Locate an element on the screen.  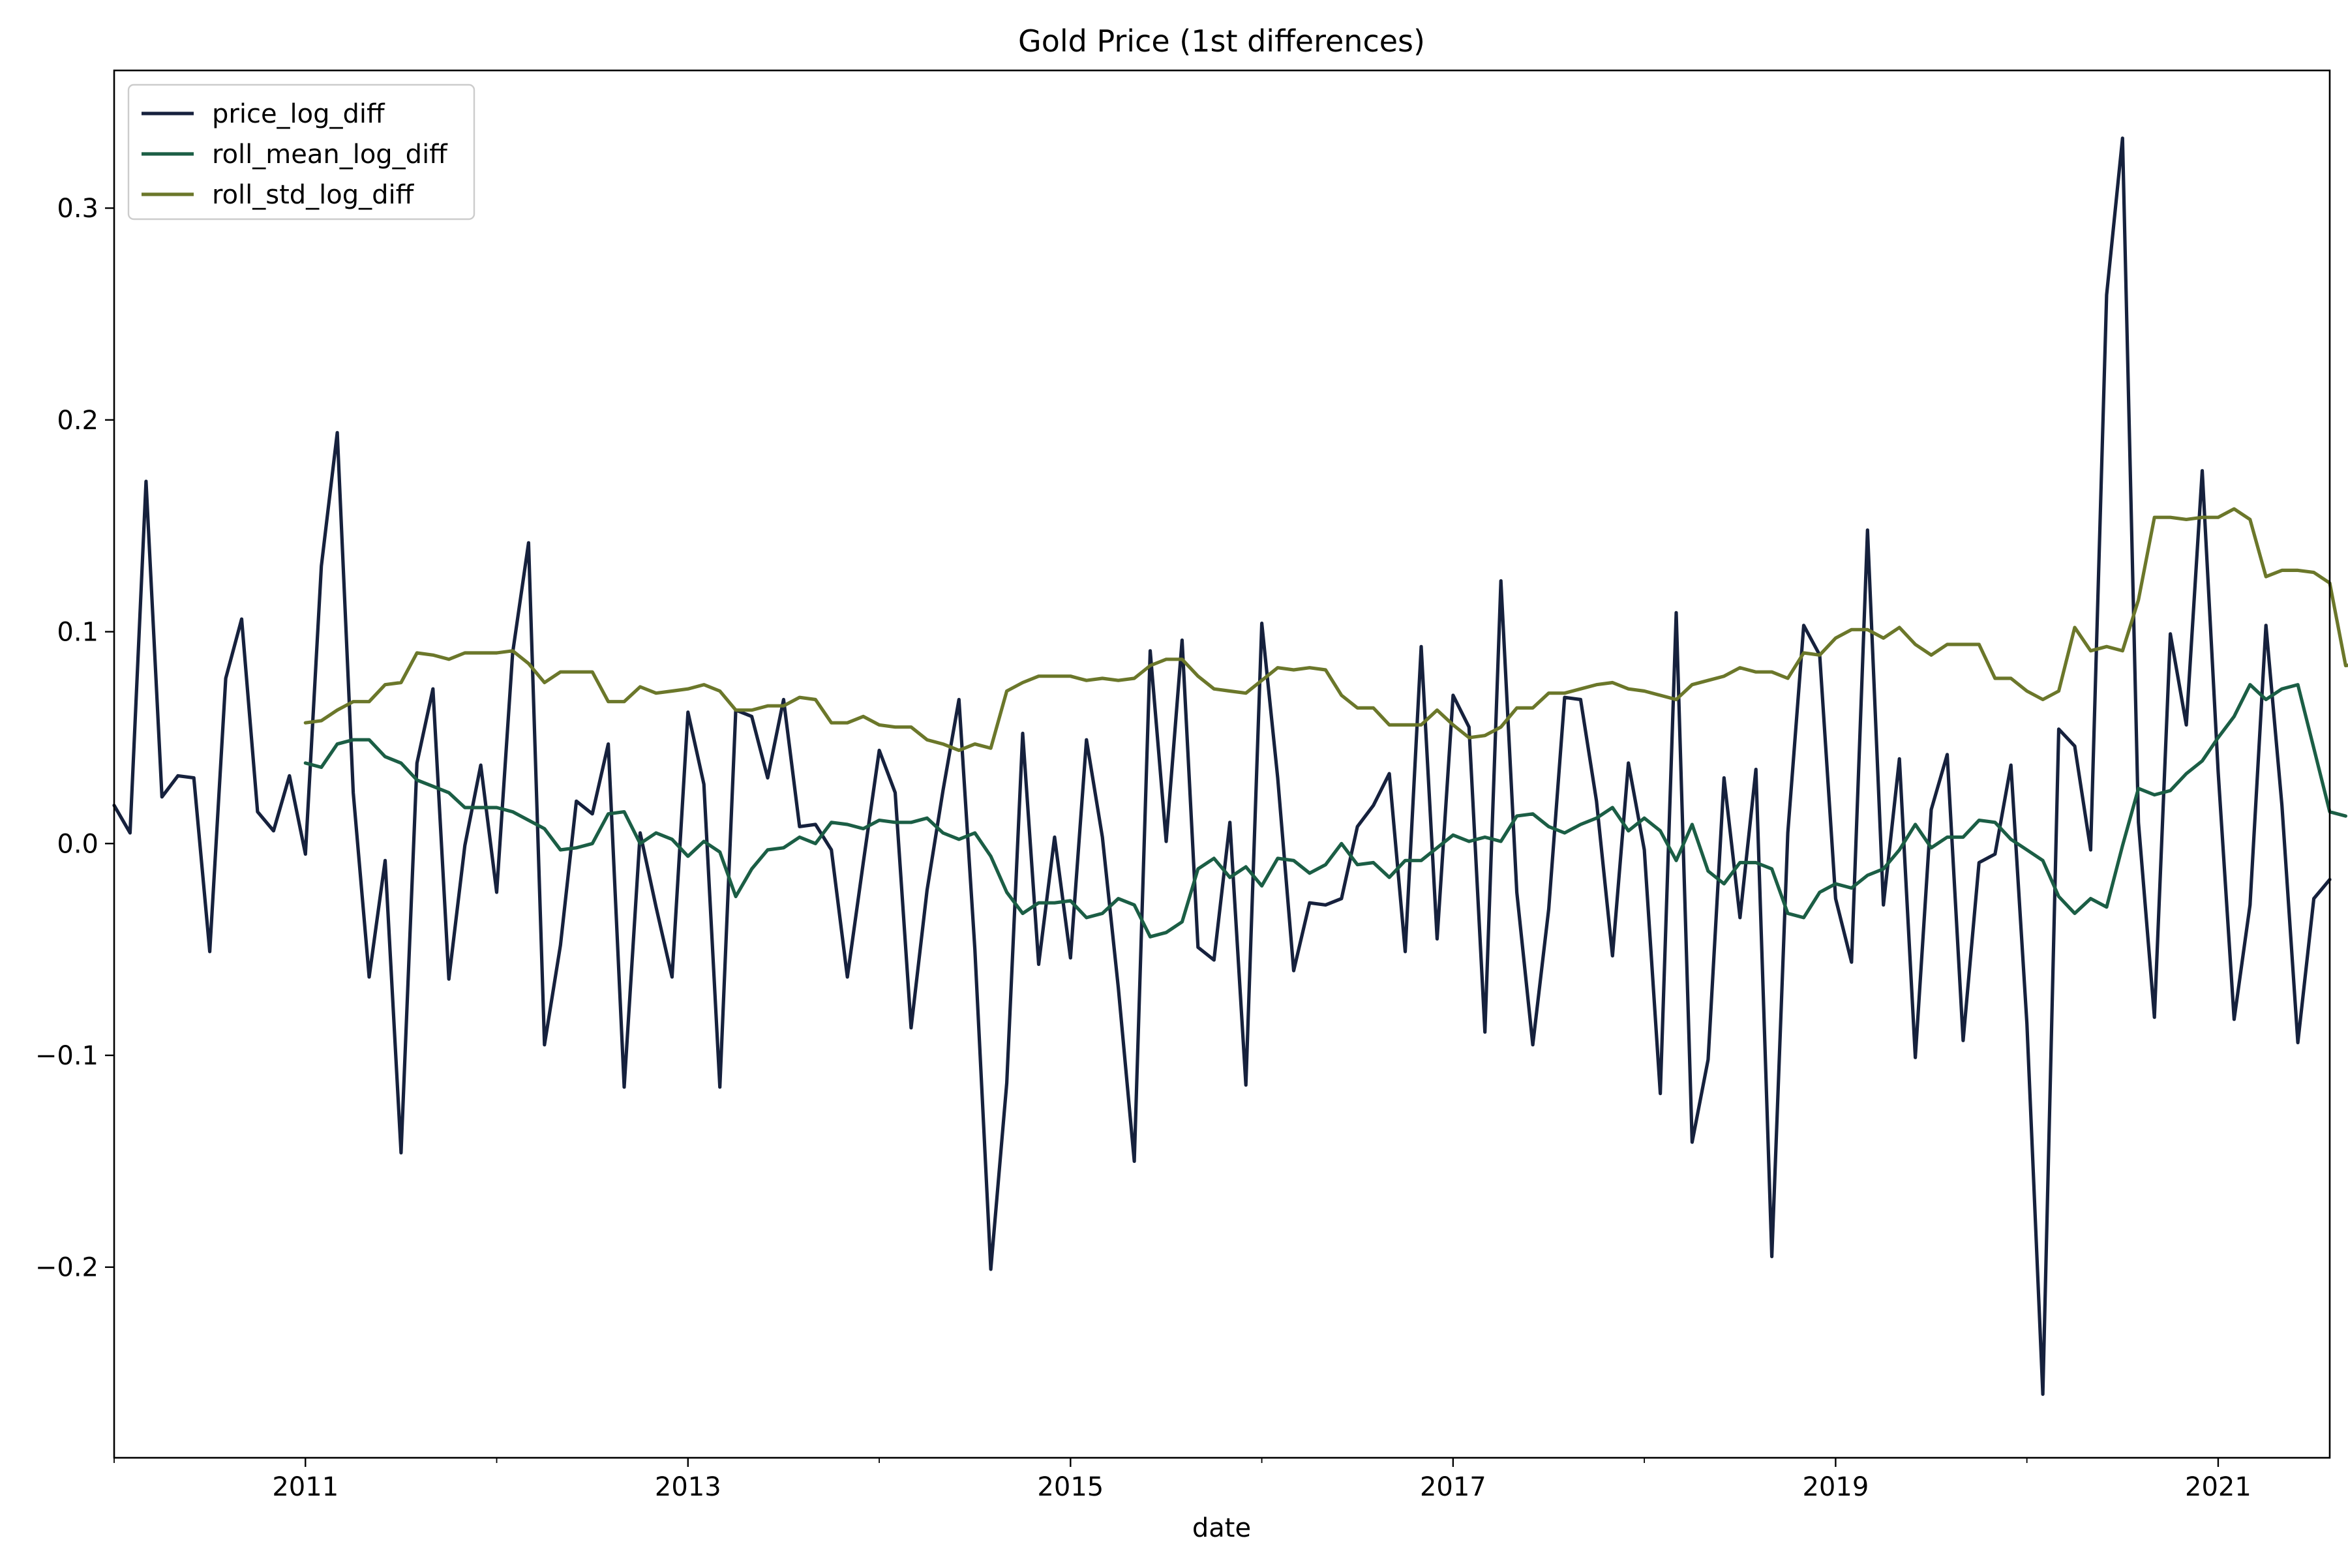
x-tick-label: 2019 is located at coordinates (1836, 1487).